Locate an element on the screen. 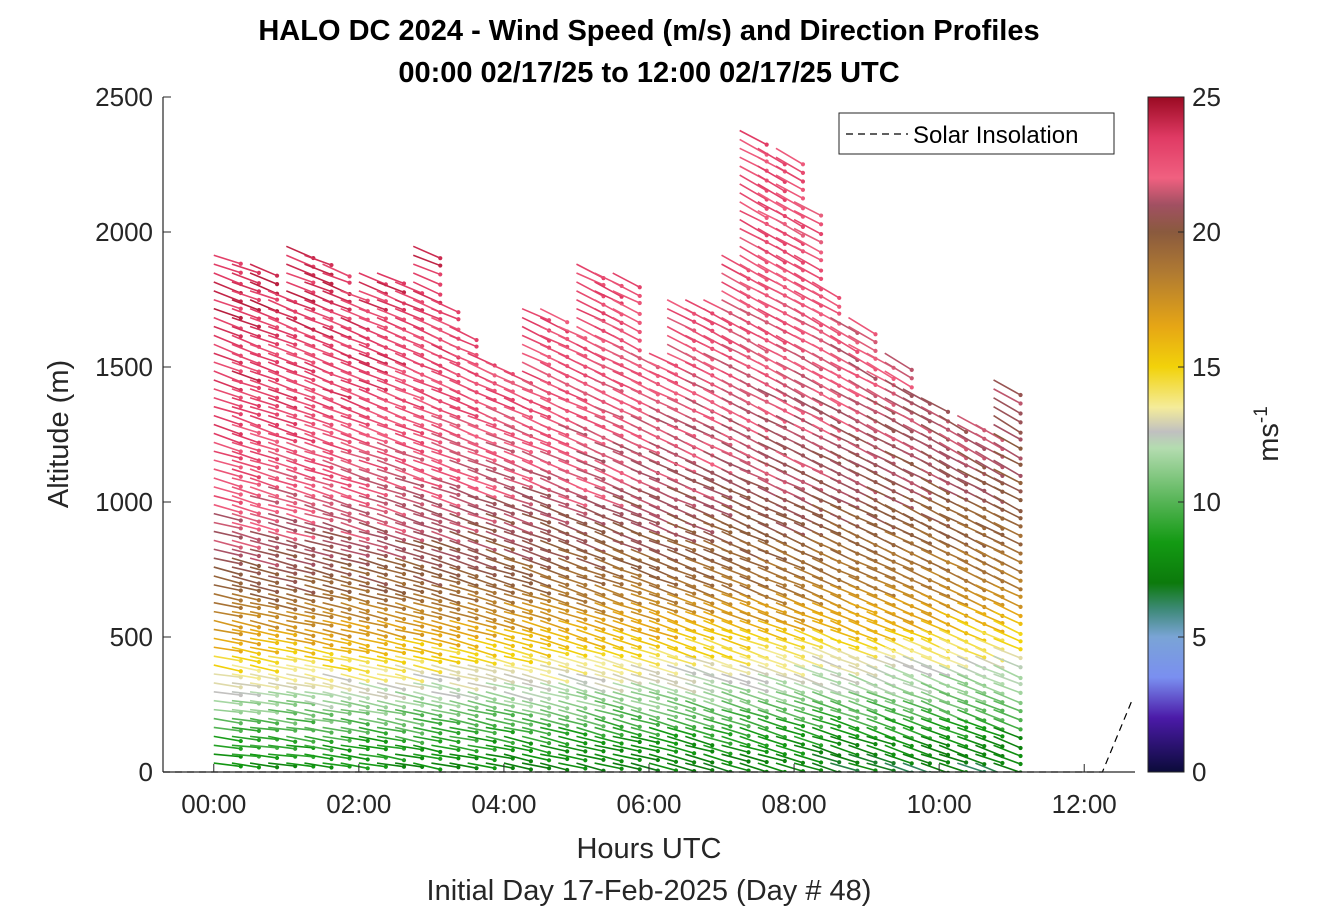 This screenshot has width=1343, height=911. x-tick-label-8: 08:00 is located at coordinates (794, 804).